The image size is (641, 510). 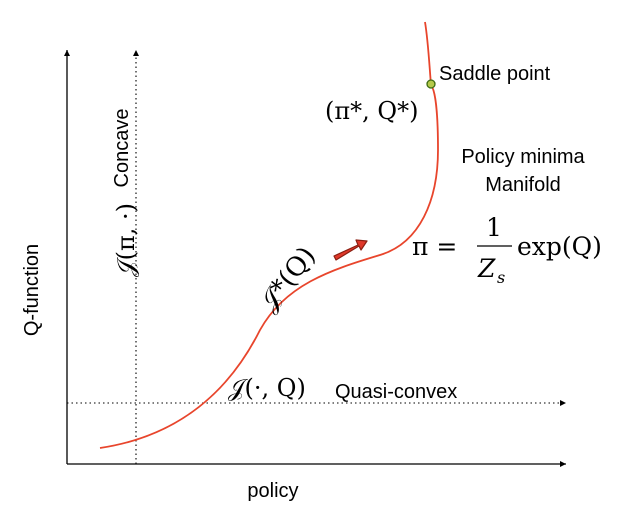 What do you see at coordinates (494, 227) in the screenshot?
I see `formula-numerator: 1` at bounding box center [494, 227].